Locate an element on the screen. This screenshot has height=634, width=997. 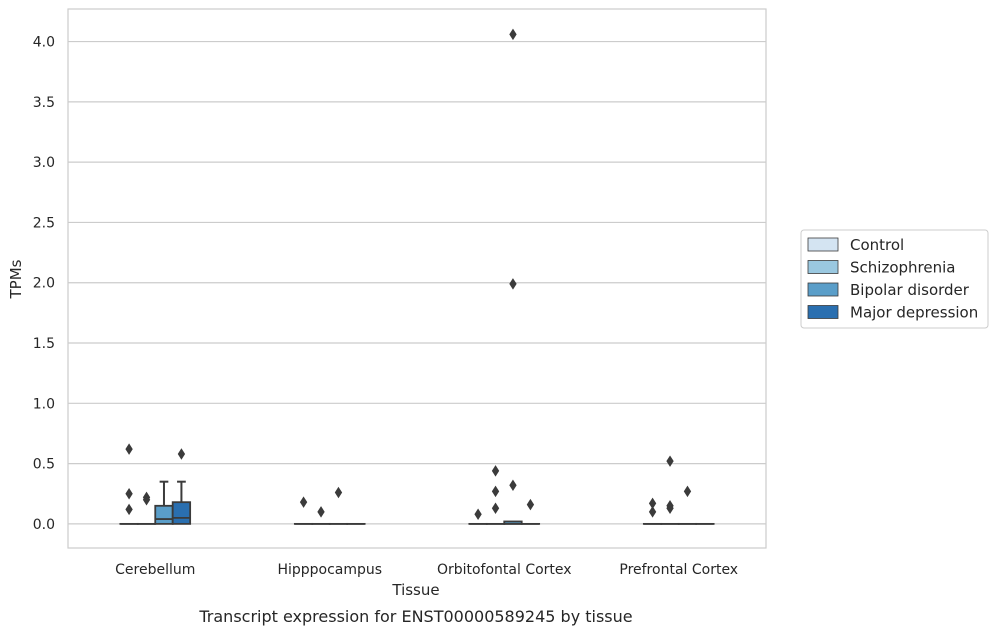
y-tick-label: 1.5 is located at coordinates (44, 344).